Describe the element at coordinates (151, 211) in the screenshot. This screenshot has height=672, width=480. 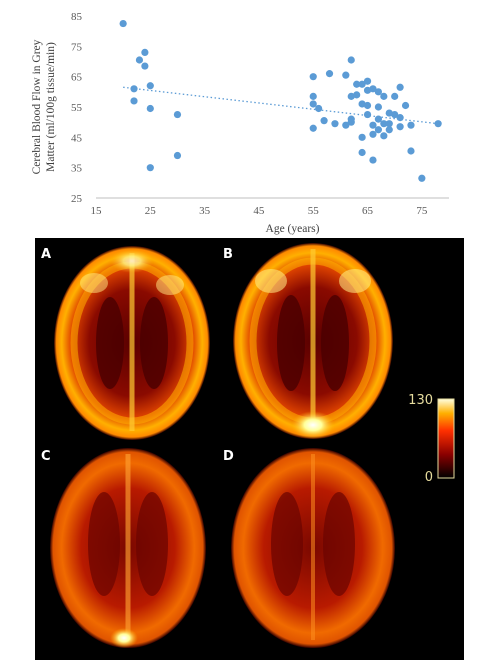
I see `x-tick-label: 25` at that location.